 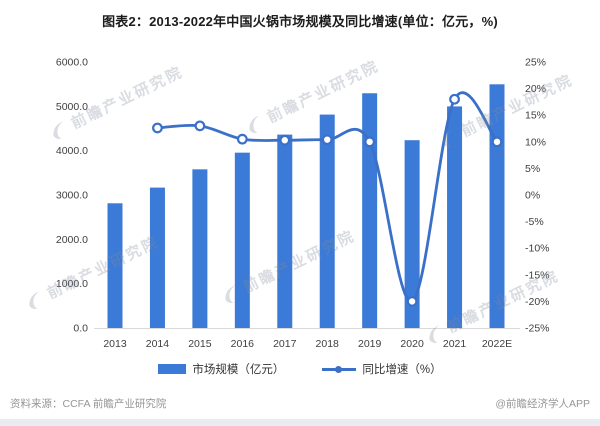 What do you see at coordinates (327, 140) in the screenshot?
I see `growth-marker-2018` at bounding box center [327, 140].